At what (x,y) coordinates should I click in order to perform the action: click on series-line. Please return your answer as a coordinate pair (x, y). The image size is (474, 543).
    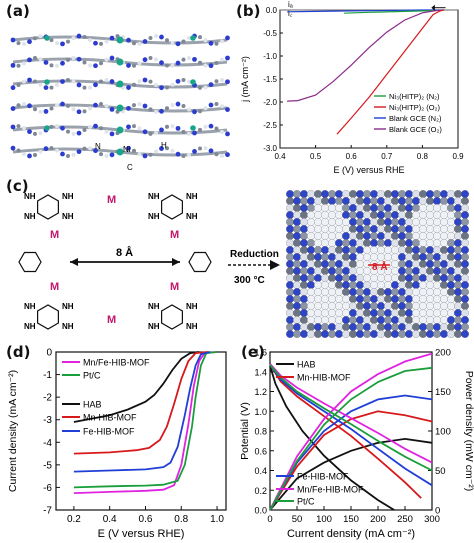
    Looking at the image, I should click on (365, 55).